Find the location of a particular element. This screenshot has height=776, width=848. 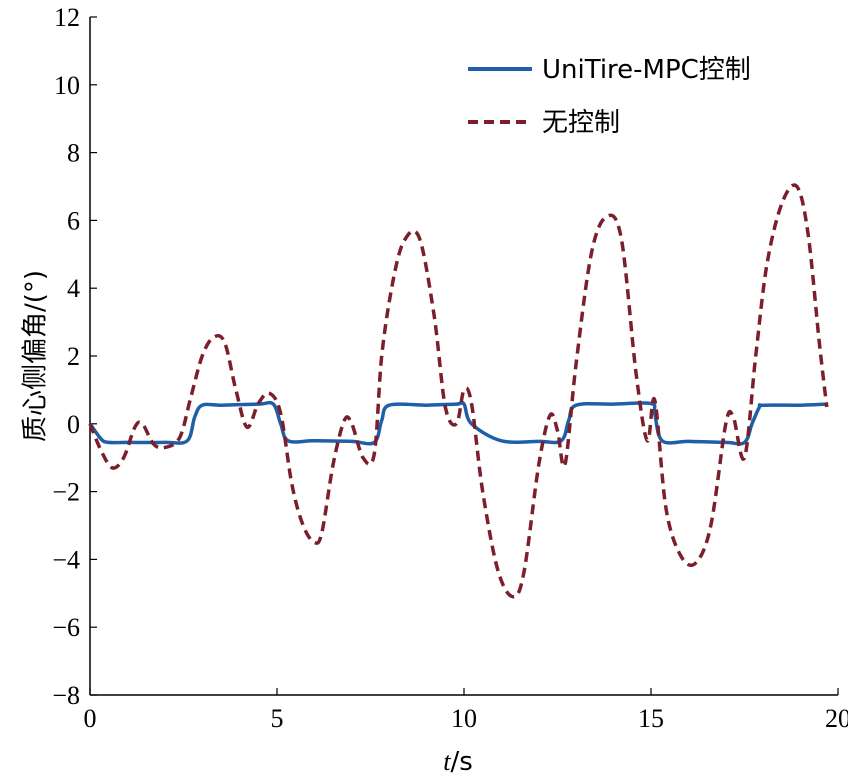

x-axis-title: t/s is located at coordinates (458, 761).